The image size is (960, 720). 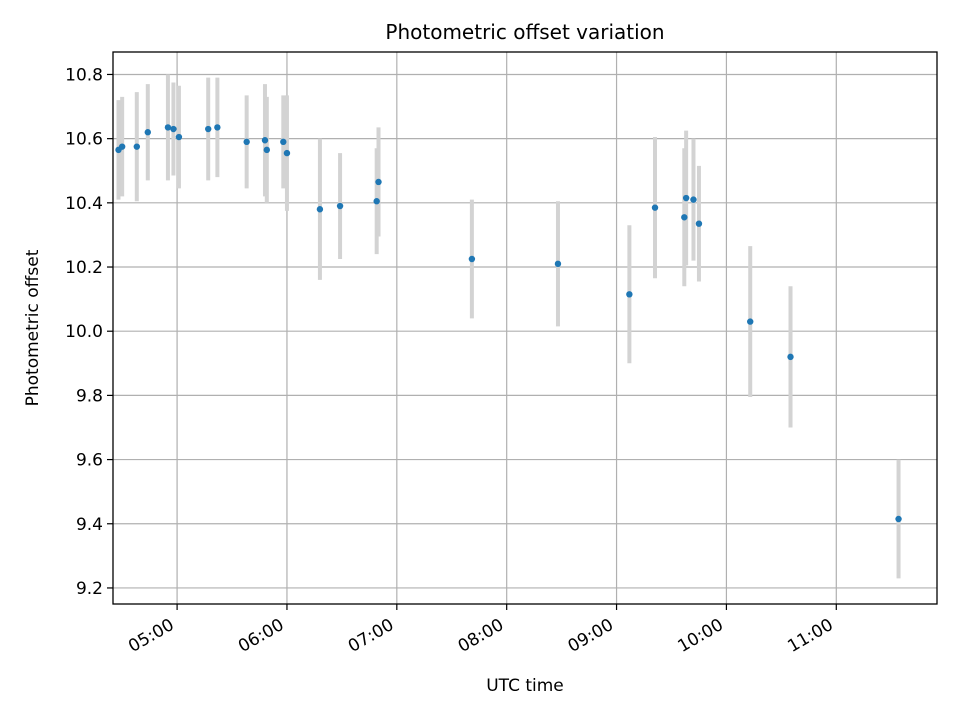 What do you see at coordinates (261, 636) in the screenshot?
I see `x-tick-label: 06:00` at bounding box center [261, 636].